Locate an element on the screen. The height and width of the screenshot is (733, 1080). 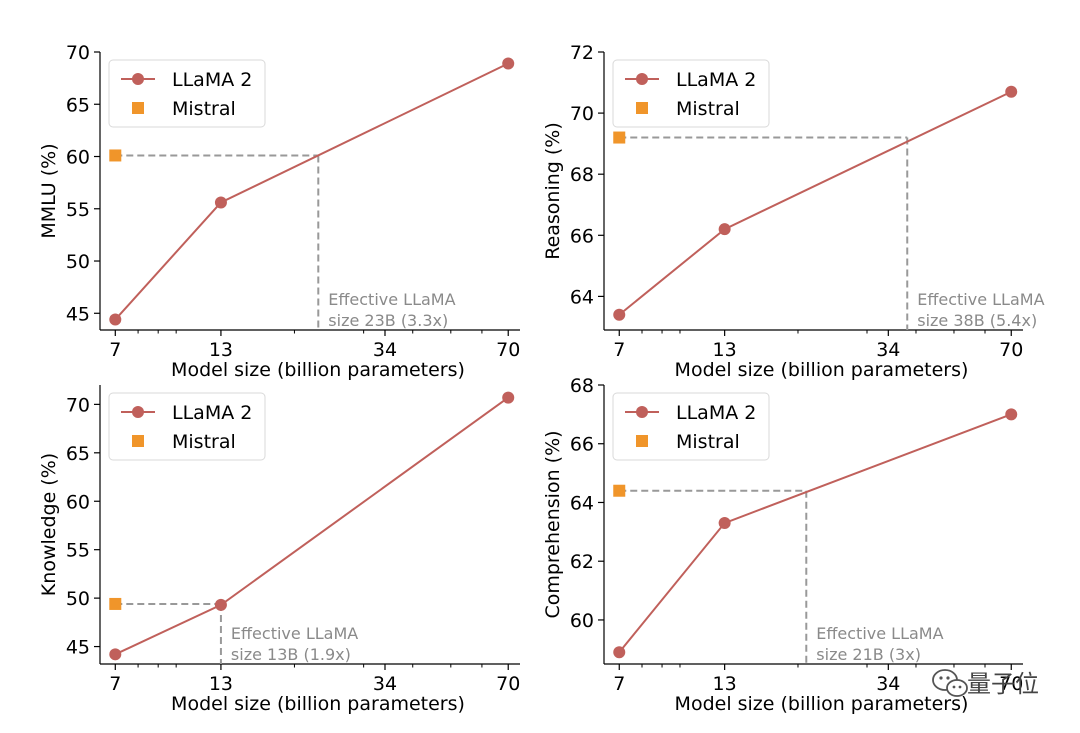
watermark: 量子位 is located at coordinates (985, 683).